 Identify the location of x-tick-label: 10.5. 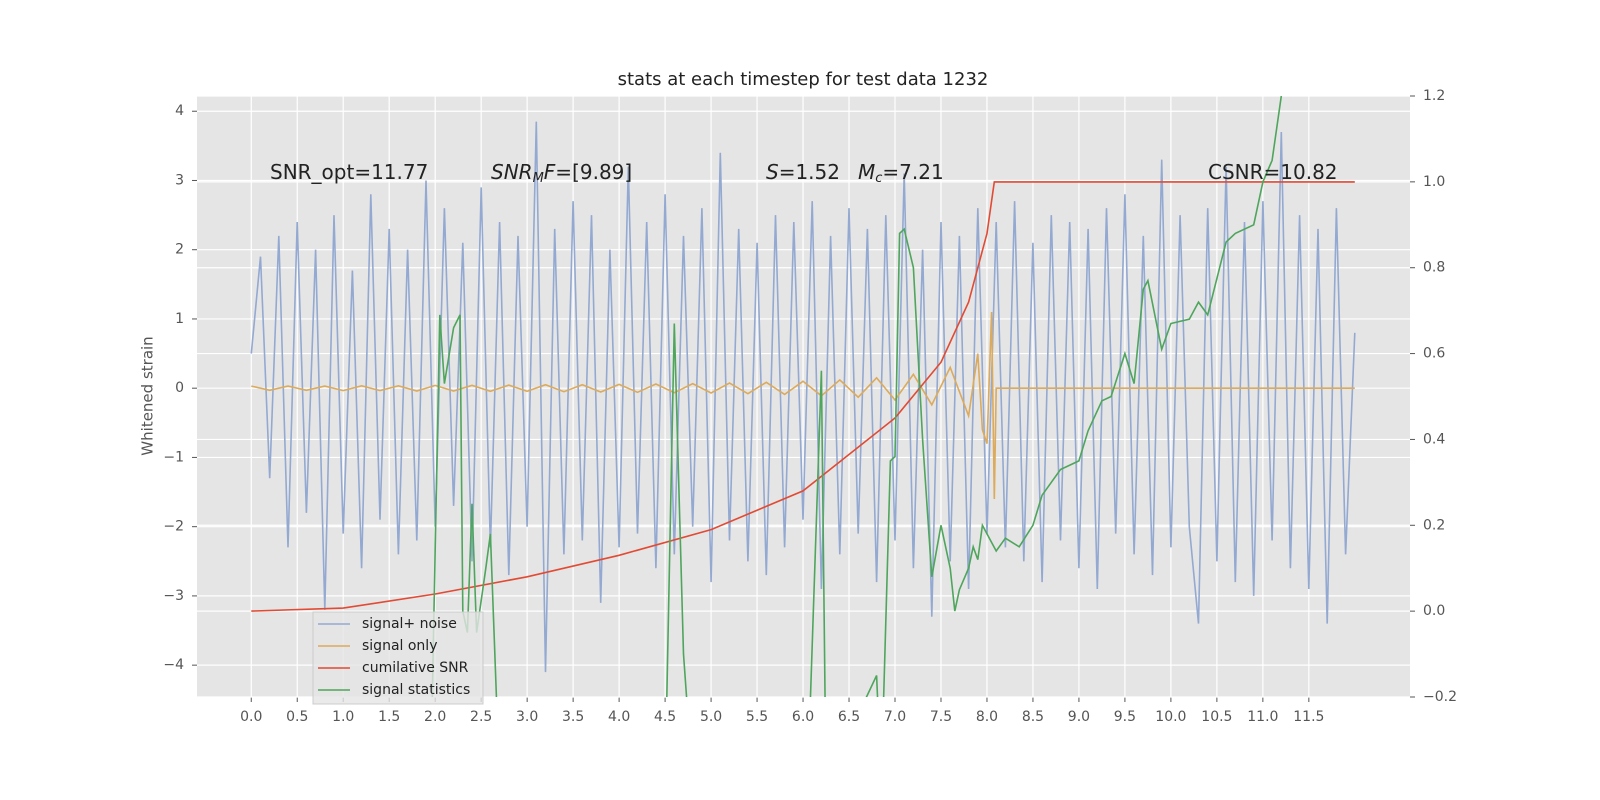
(1216, 717).